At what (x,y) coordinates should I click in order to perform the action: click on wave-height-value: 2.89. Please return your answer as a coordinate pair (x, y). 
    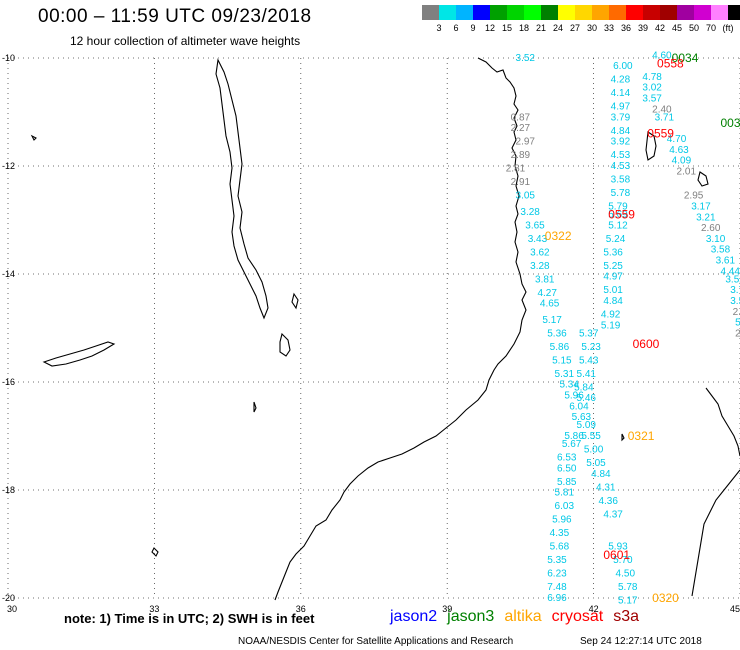
    Looking at the image, I should click on (521, 155).